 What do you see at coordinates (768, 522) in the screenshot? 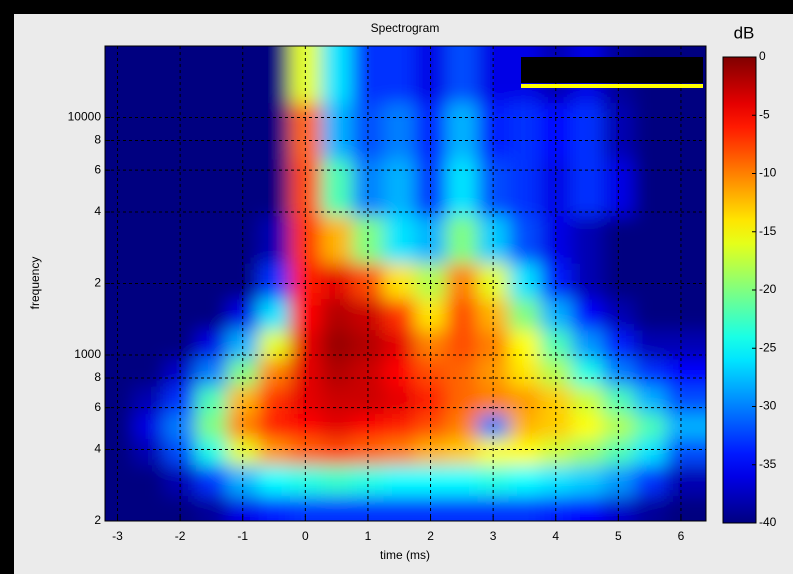
I see `colorbar-tick-label: -40` at bounding box center [768, 522].